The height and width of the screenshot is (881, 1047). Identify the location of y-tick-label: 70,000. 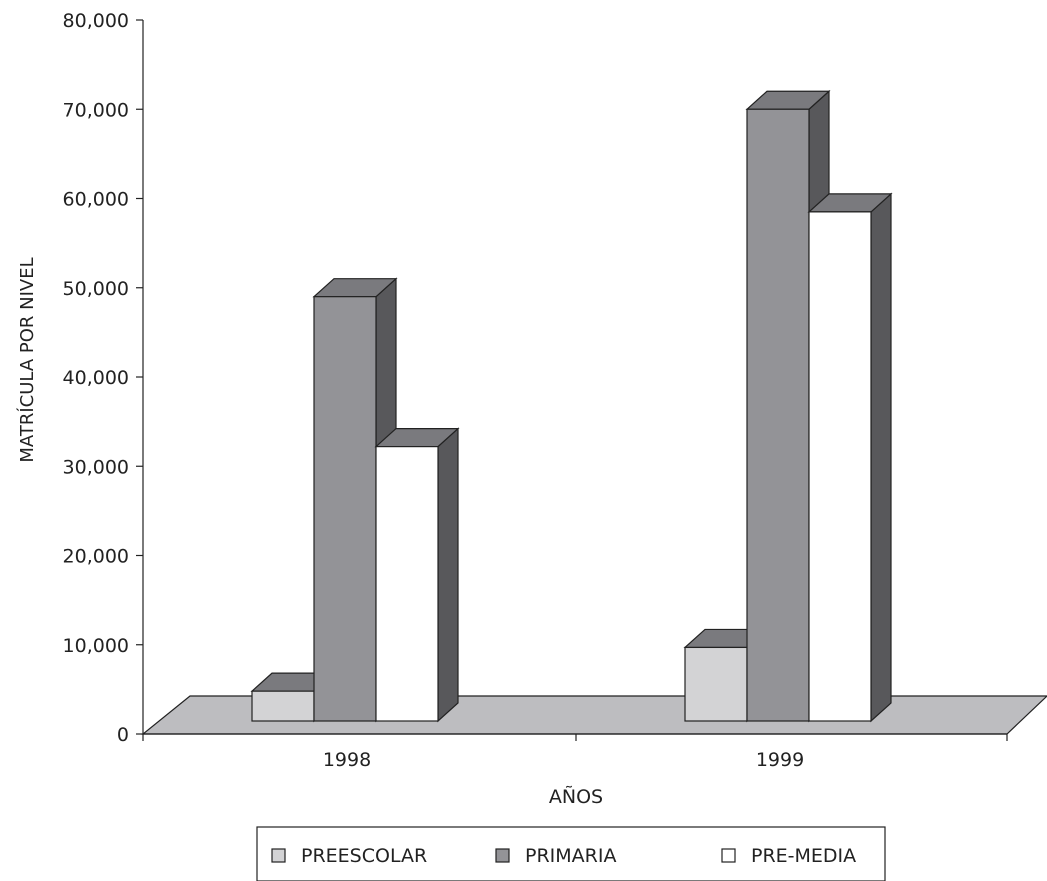
(96, 110).